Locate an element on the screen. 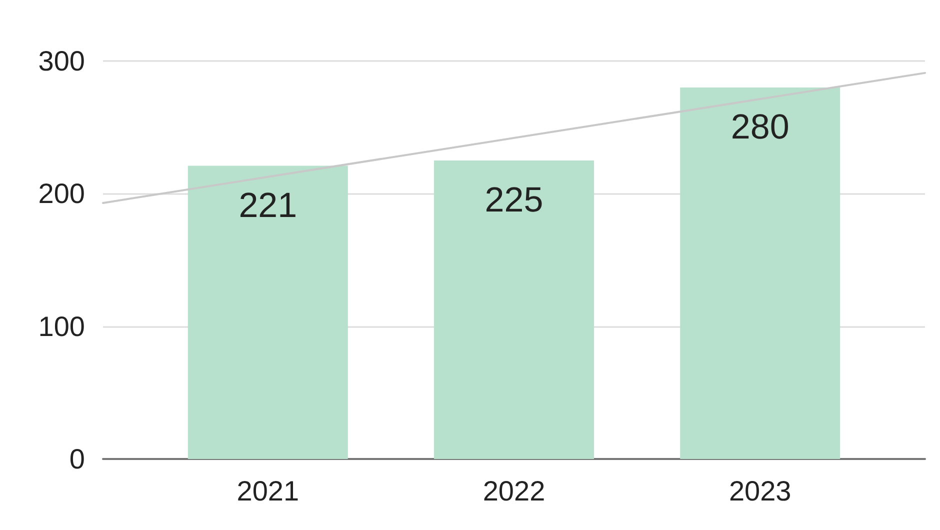 This screenshot has height=530, width=940. x-tick-label: 2022 is located at coordinates (514, 491).